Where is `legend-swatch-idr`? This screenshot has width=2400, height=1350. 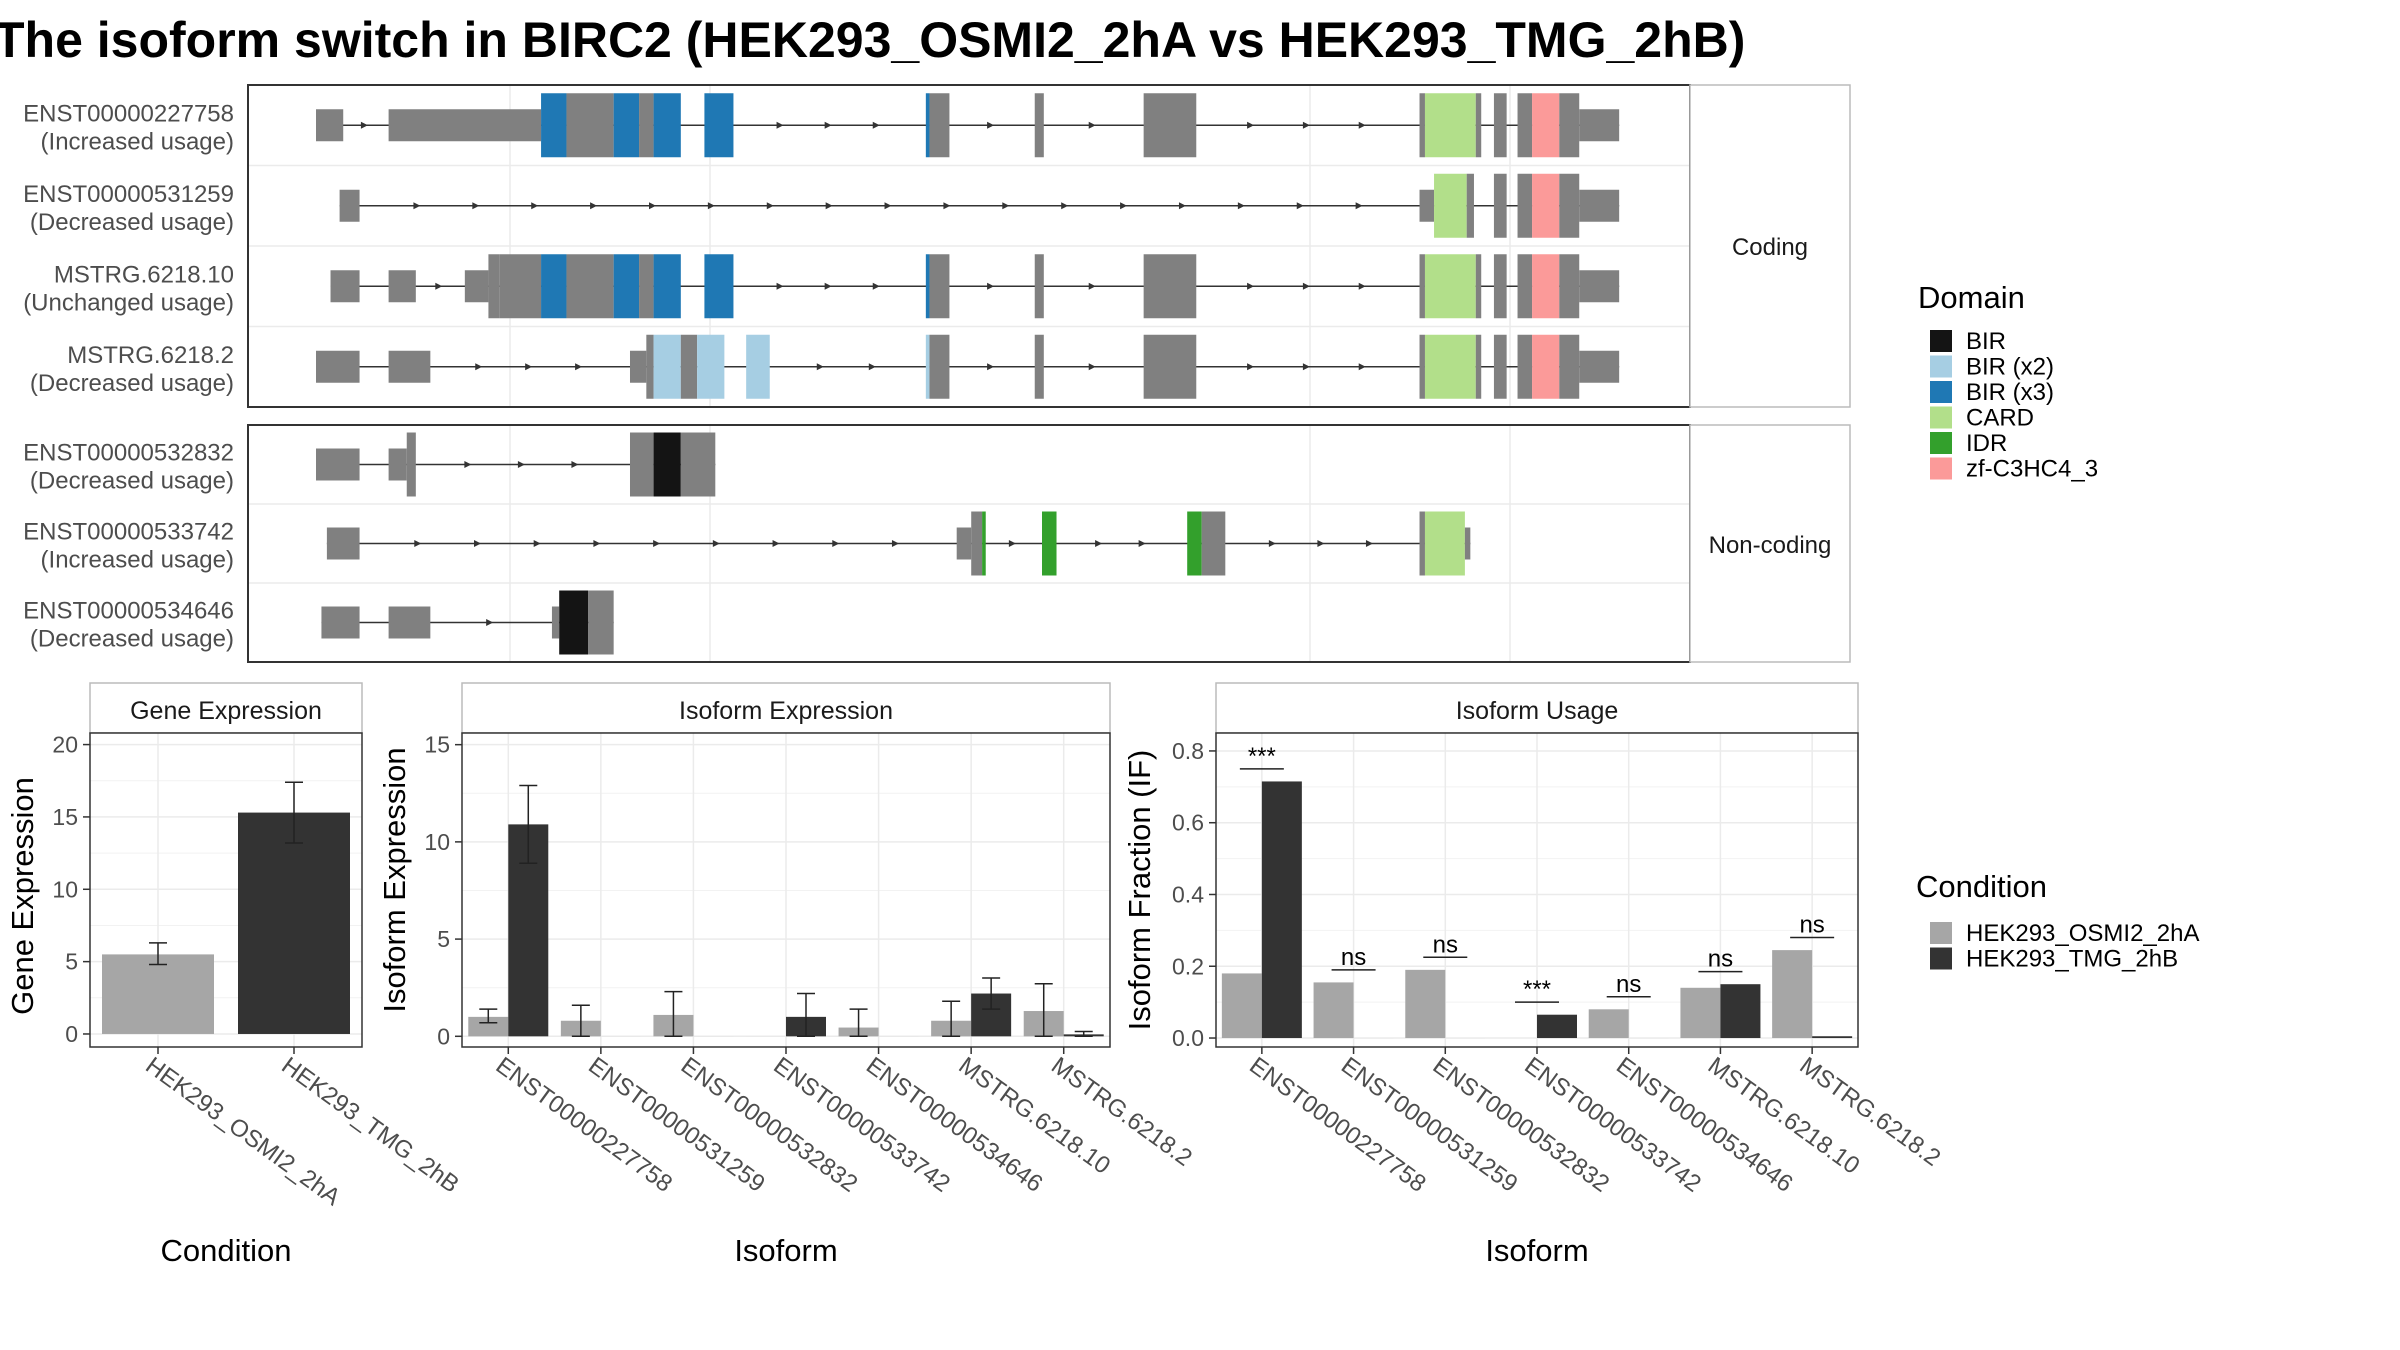
legend-swatch-idr is located at coordinates (1941, 443).